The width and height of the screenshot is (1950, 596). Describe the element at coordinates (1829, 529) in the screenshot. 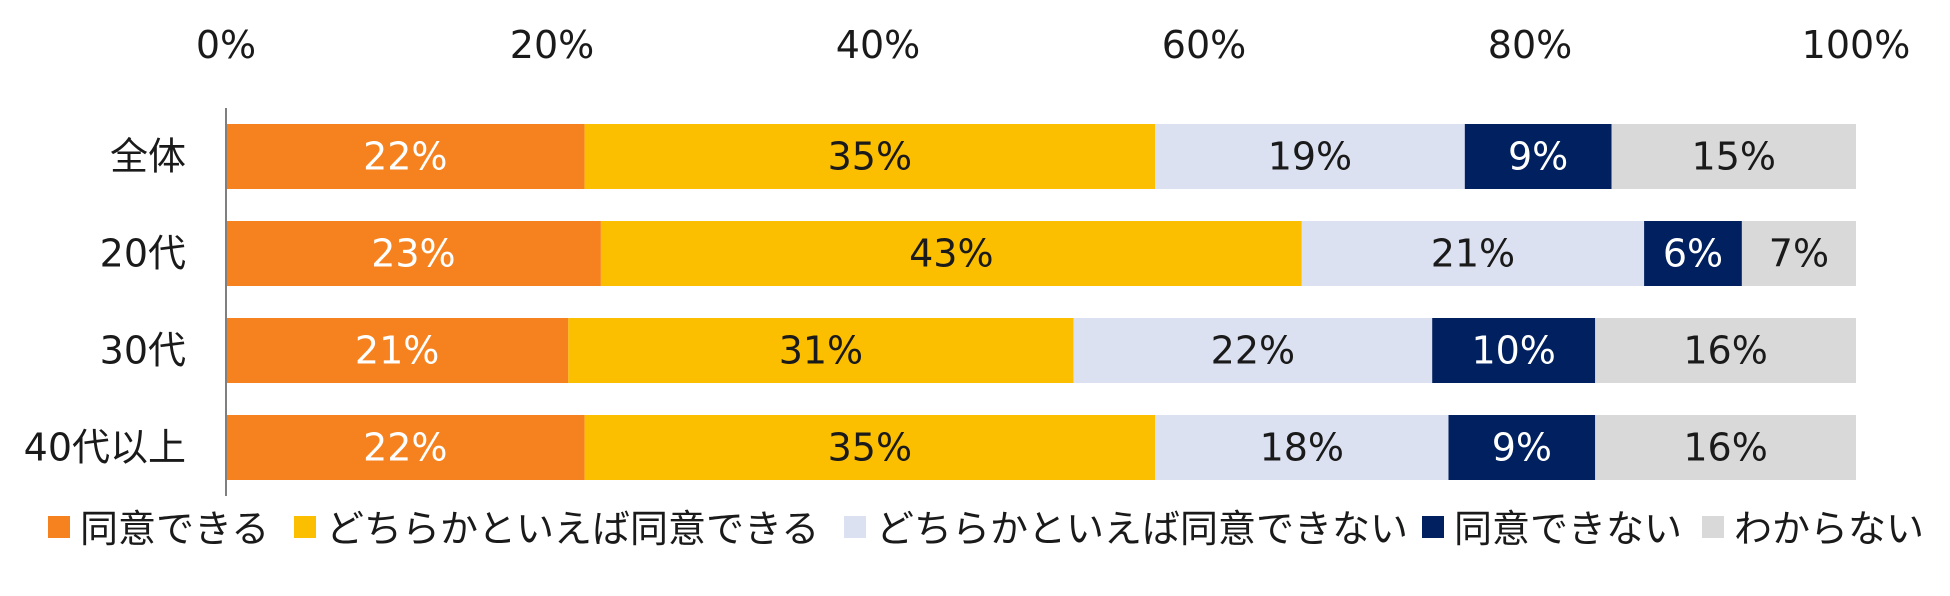

I see `legend-label: わからない` at that location.